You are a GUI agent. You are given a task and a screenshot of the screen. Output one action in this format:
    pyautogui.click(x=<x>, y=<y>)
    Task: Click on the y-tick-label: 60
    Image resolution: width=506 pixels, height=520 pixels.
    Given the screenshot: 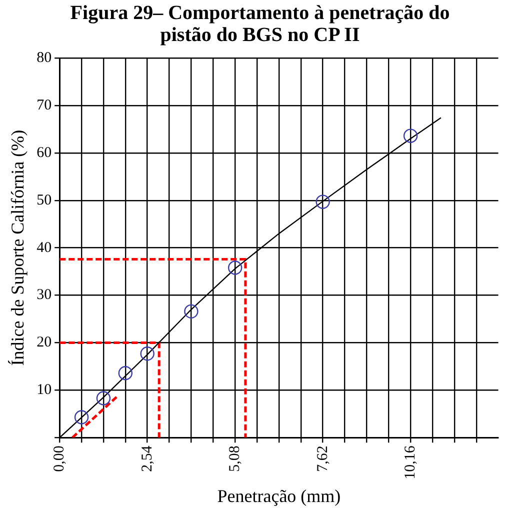 What is the action you would take?
    pyautogui.click(x=44, y=152)
    